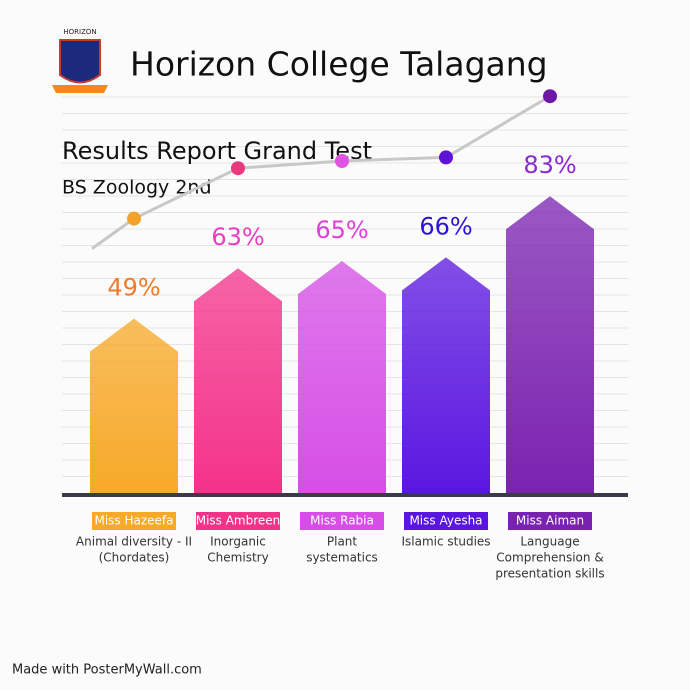  I want to click on teacher-name: Miss Hazeefa, so click(133, 521).